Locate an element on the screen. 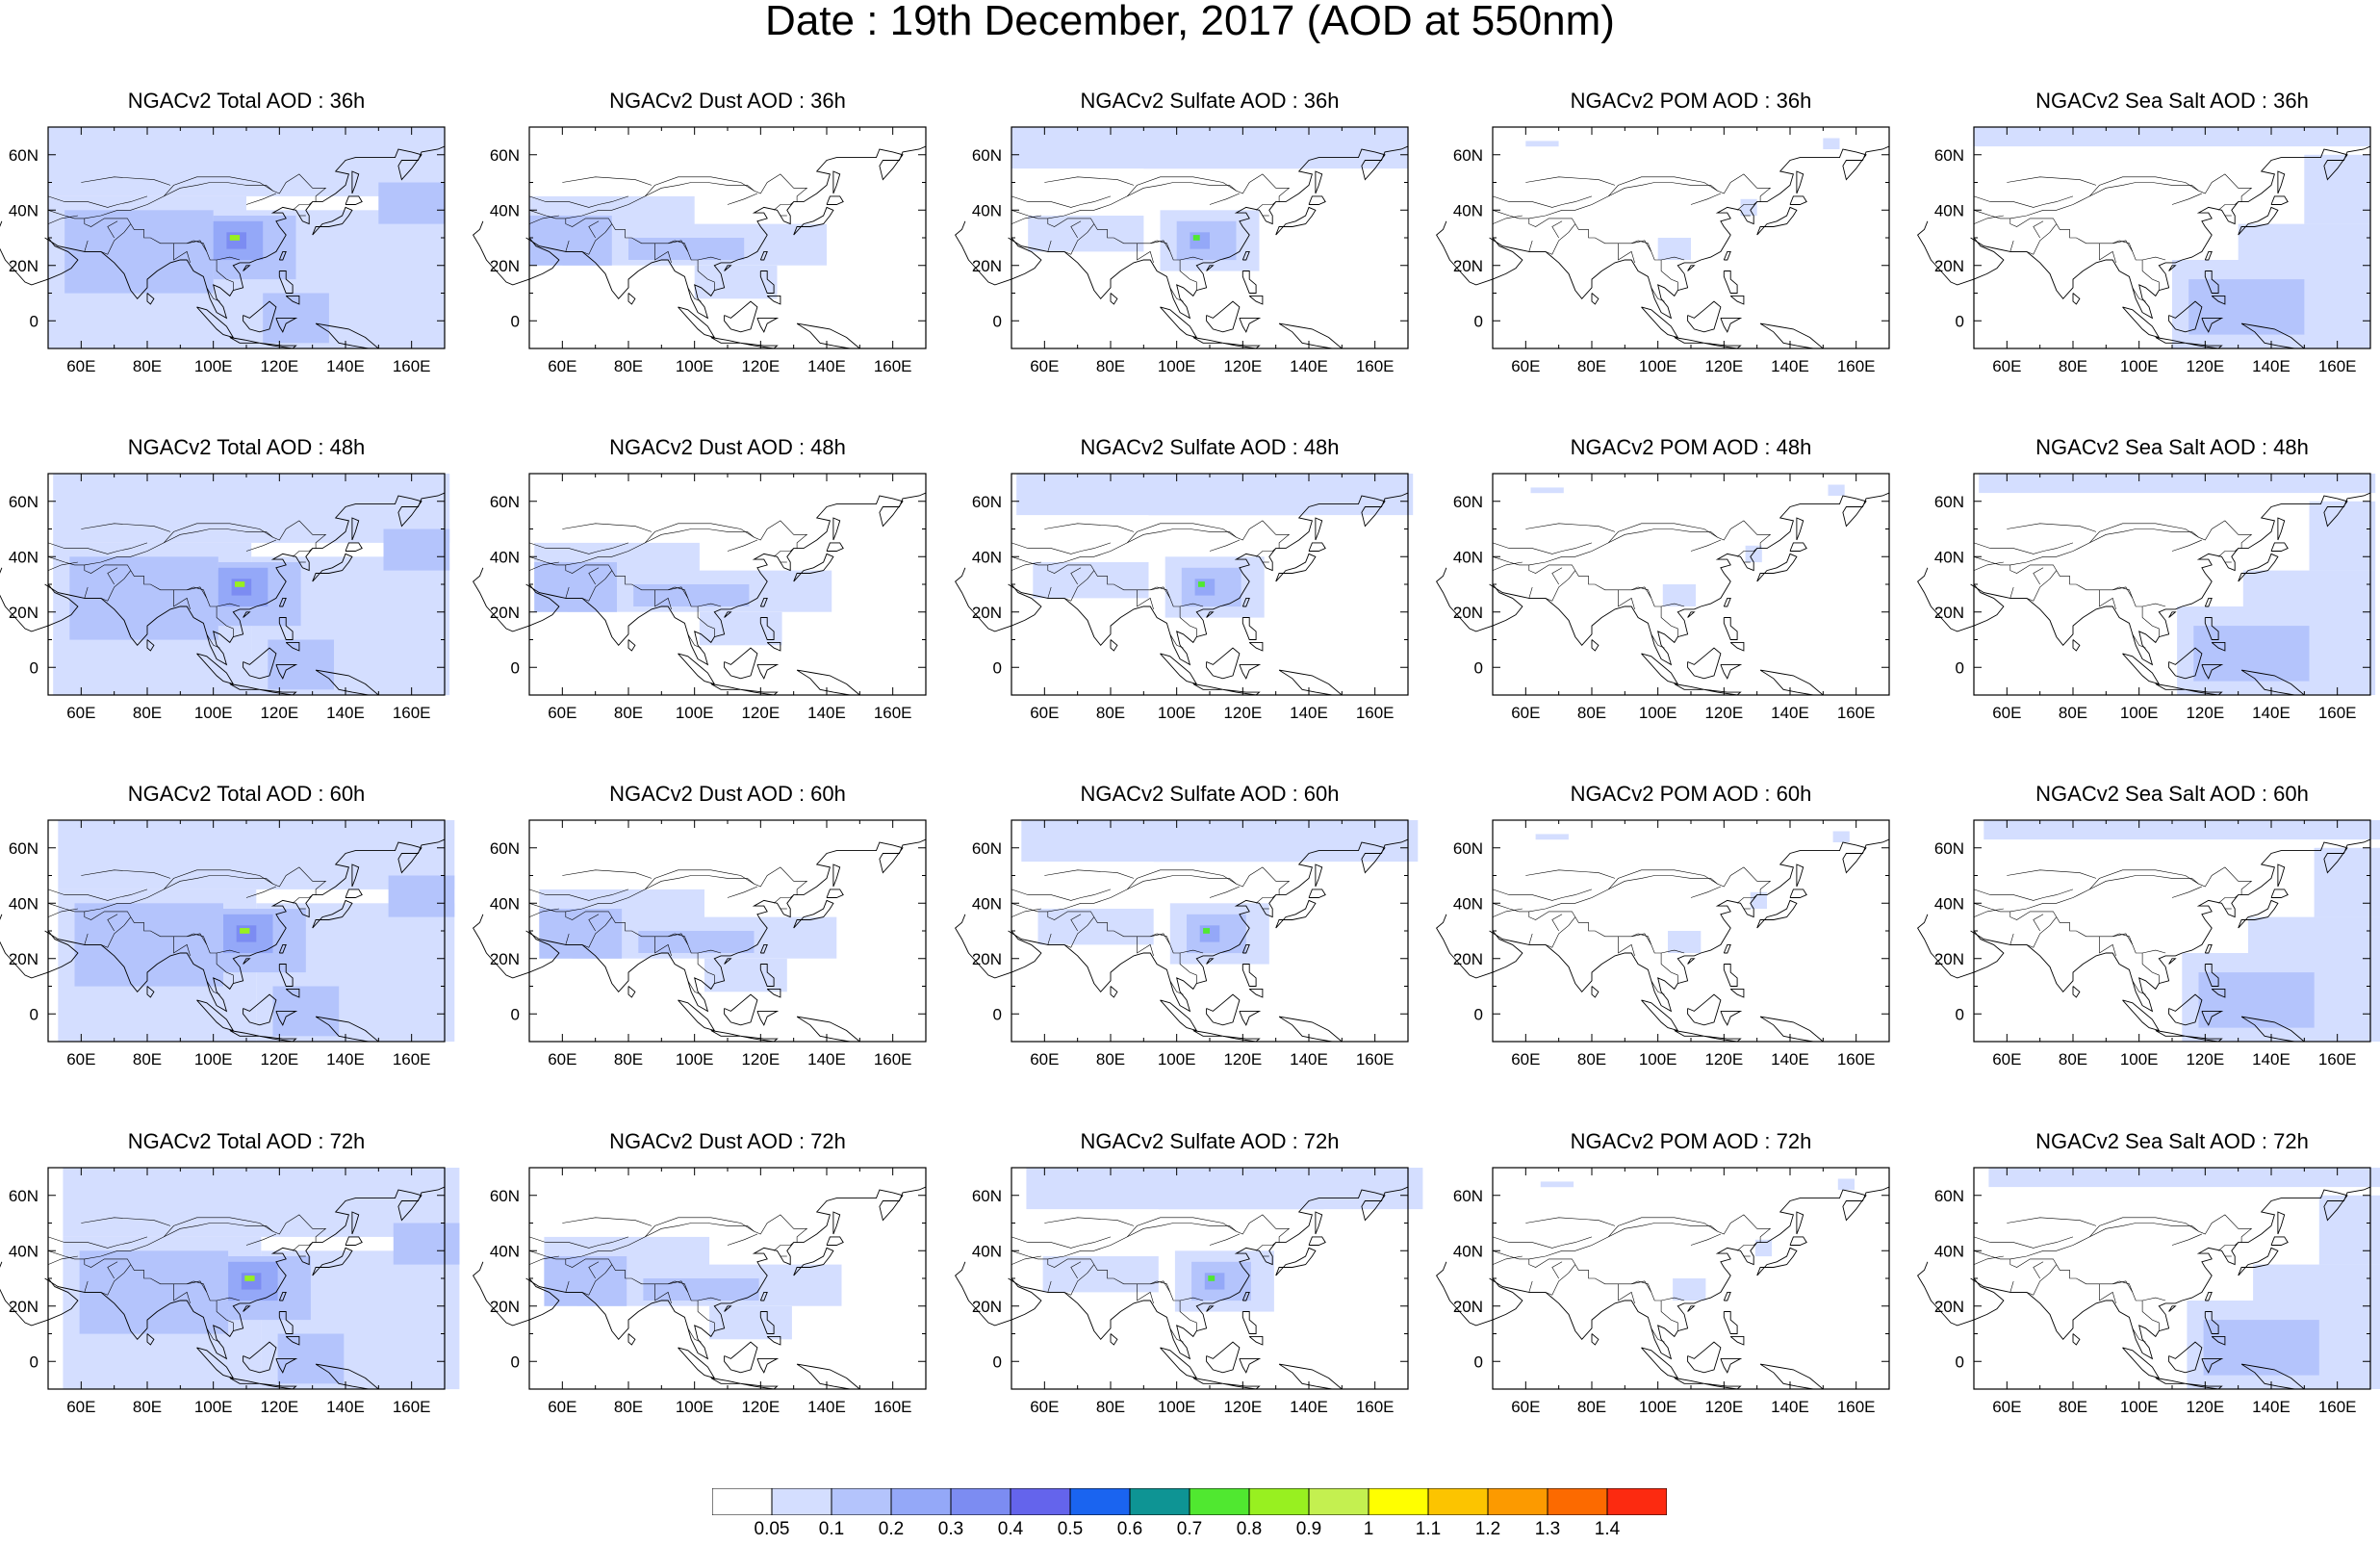  panel-title: NGACv2 Total AOD : 36h is located at coordinates (246, 101).